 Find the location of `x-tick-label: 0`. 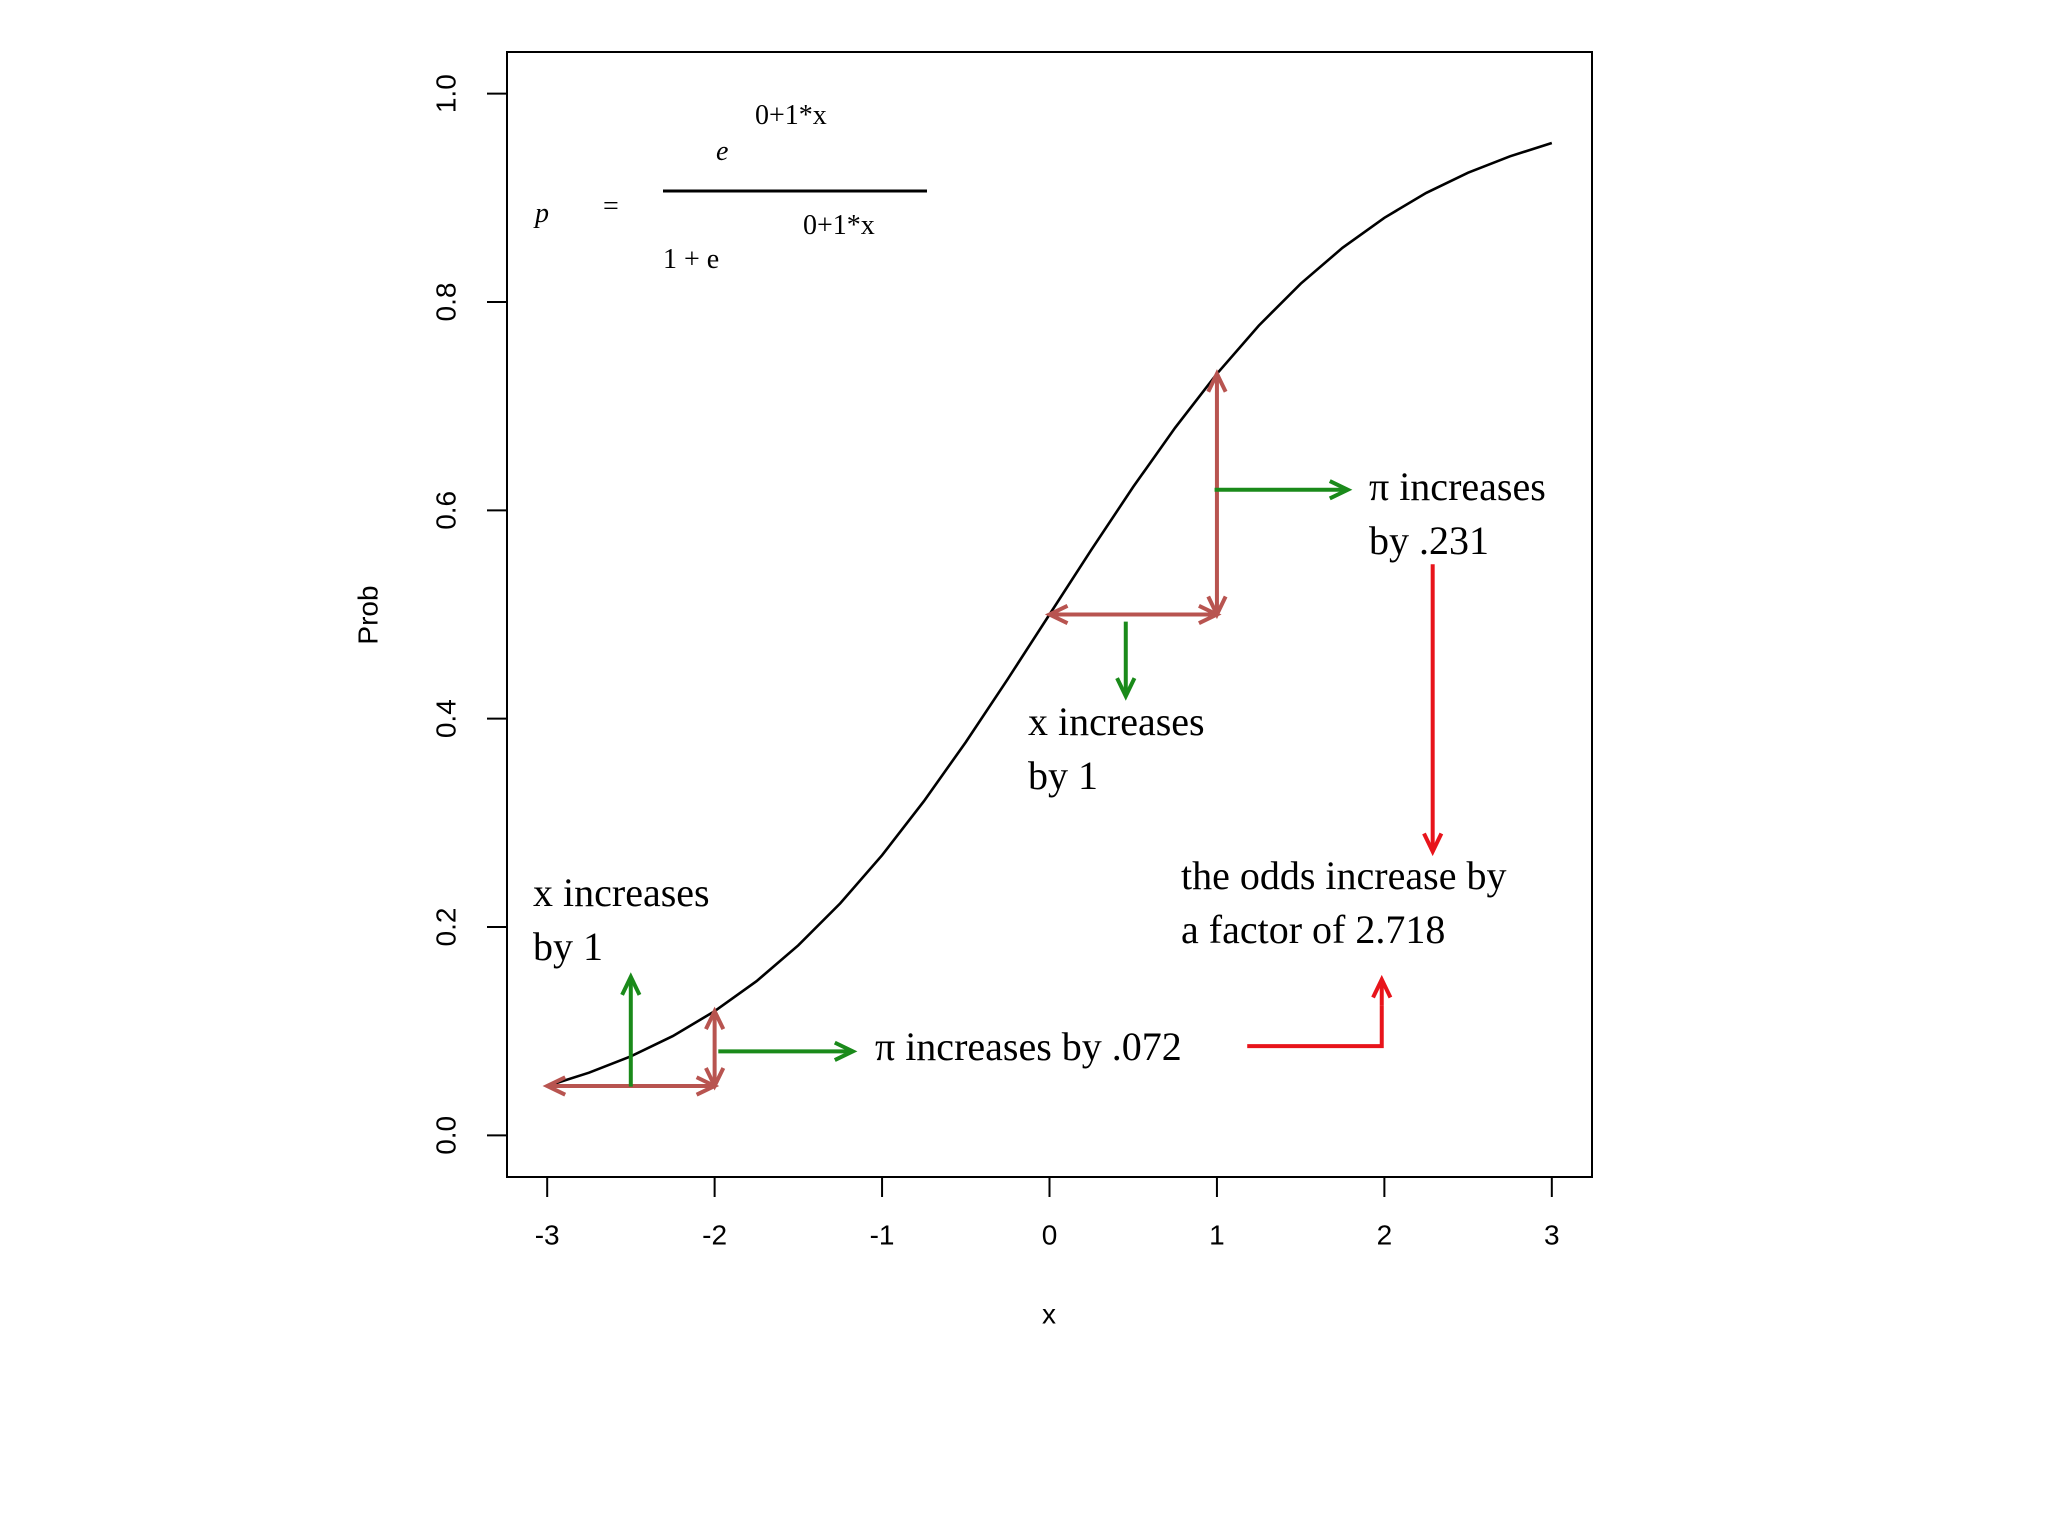

x-tick-label: 0 is located at coordinates (1050, 1234).